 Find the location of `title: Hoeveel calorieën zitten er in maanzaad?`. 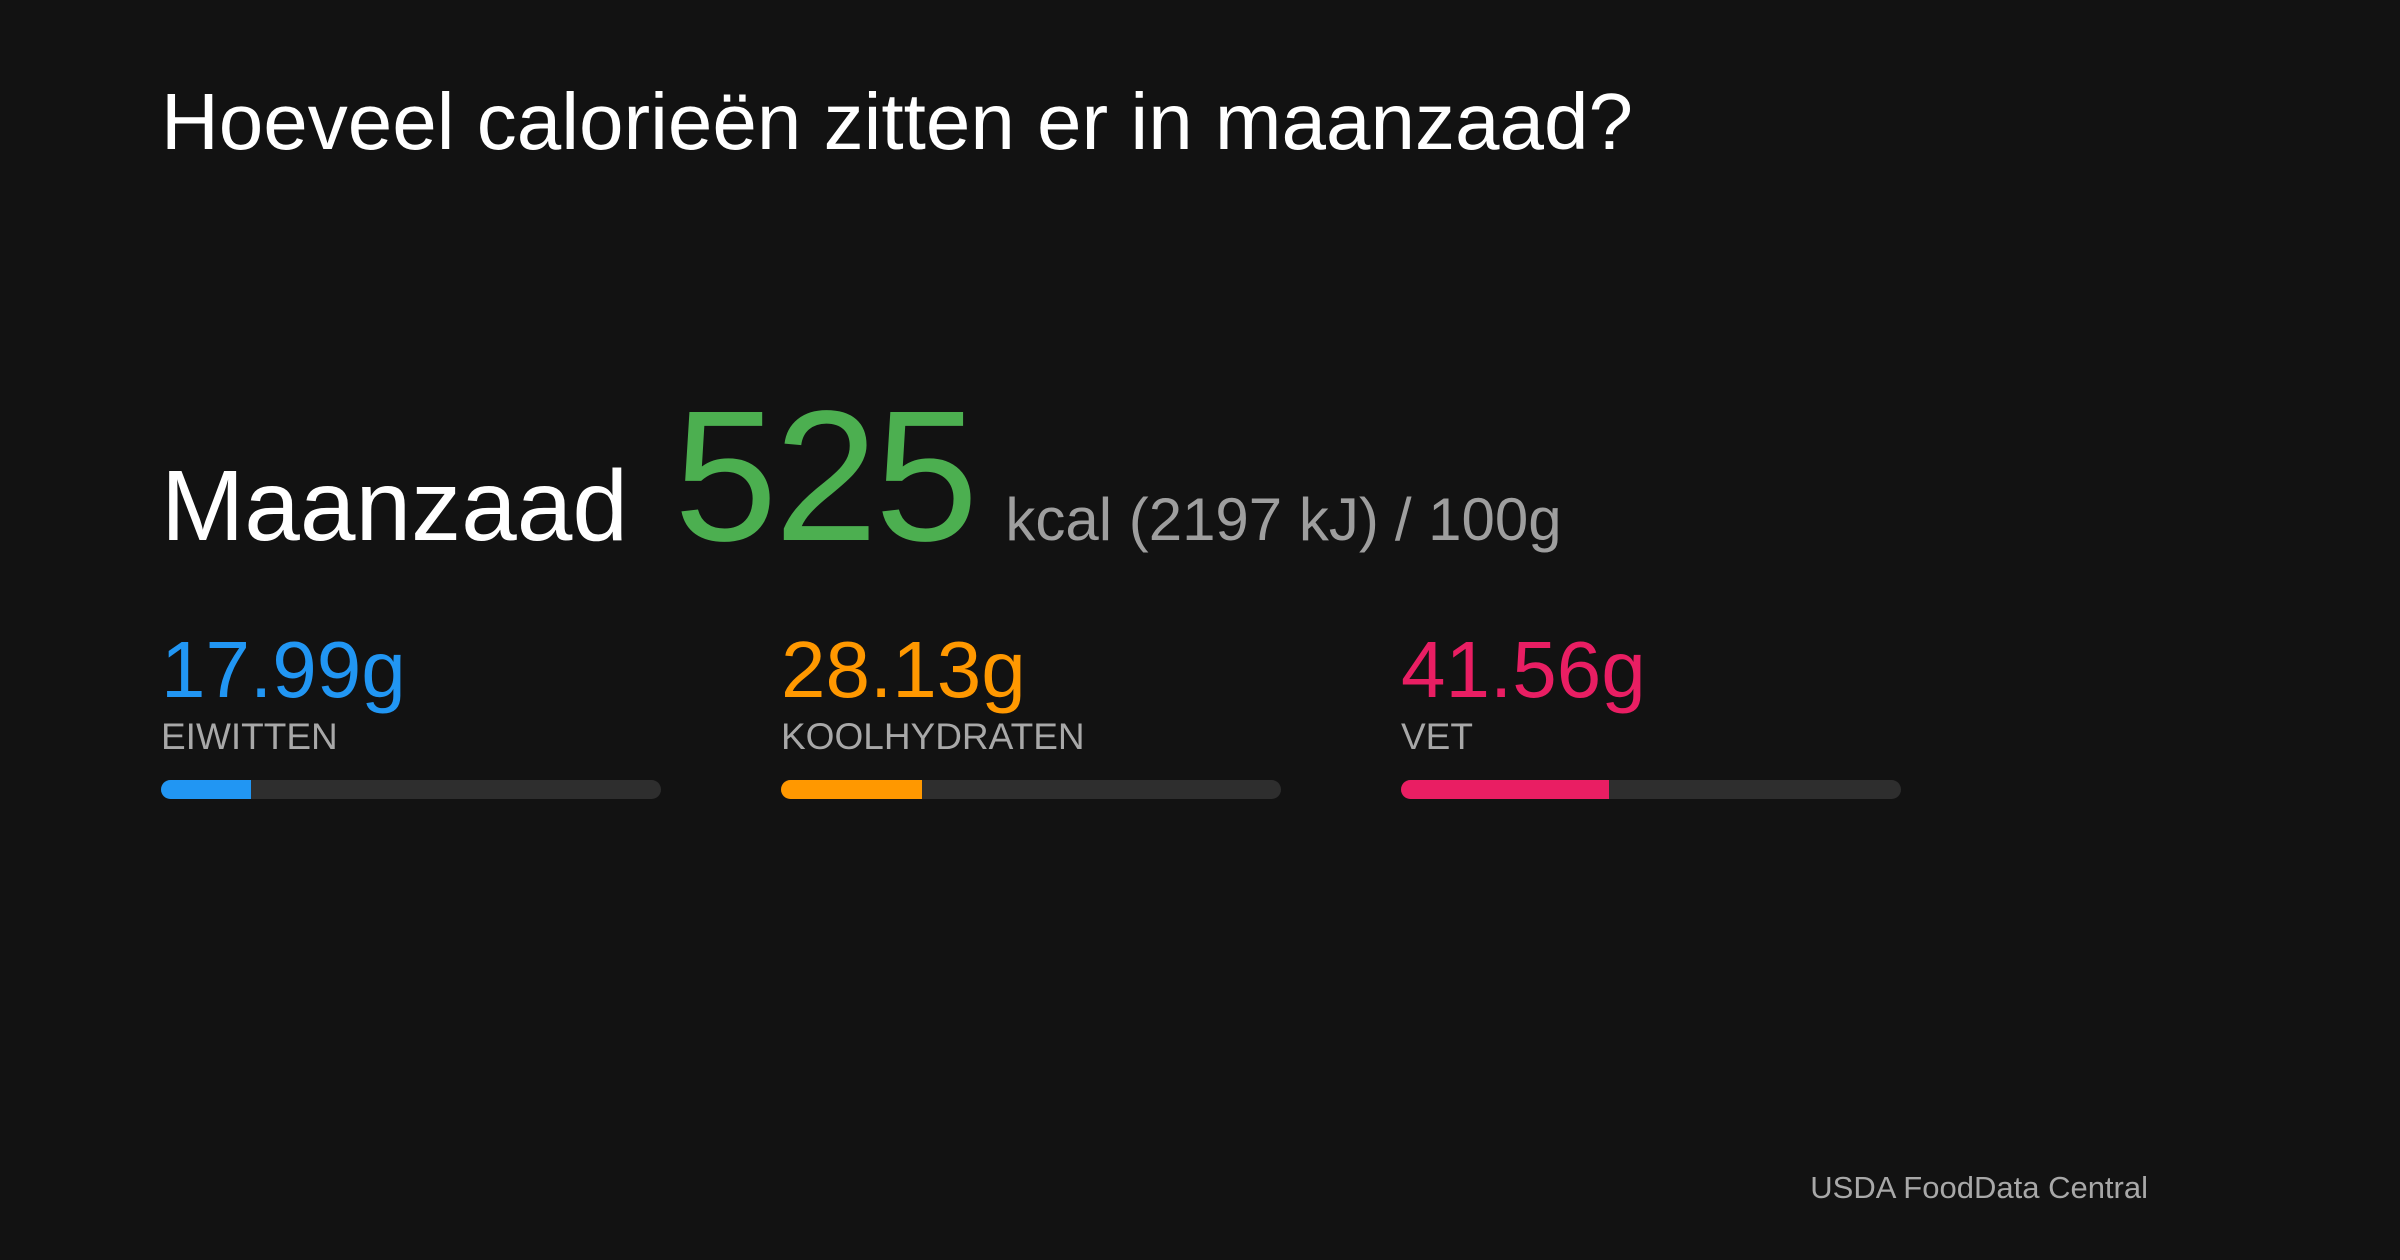

title: Hoeveel calorieën zitten er in maanzaad? is located at coordinates (897, 121).